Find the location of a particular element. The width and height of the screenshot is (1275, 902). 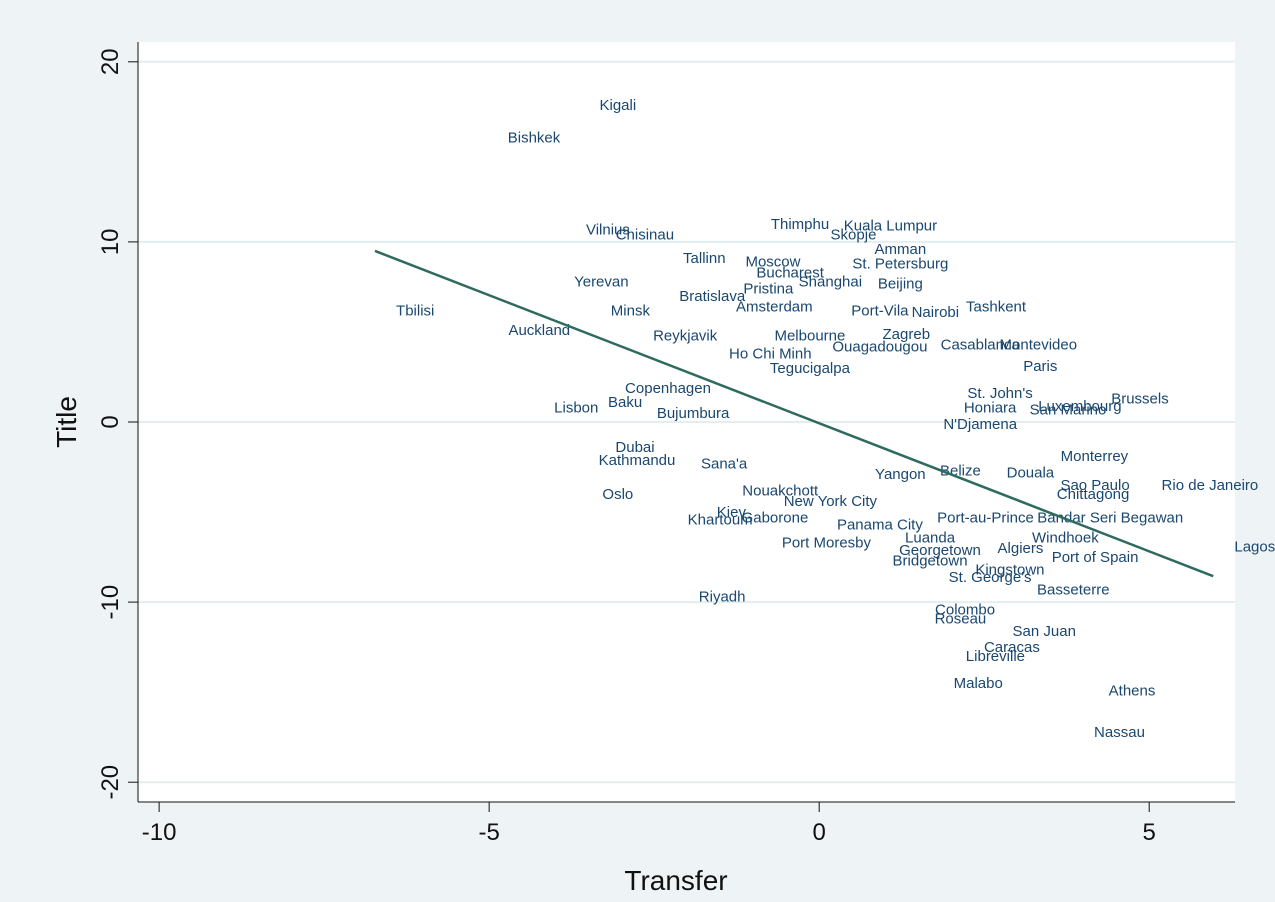

point-label: Minsk is located at coordinates (631, 310).